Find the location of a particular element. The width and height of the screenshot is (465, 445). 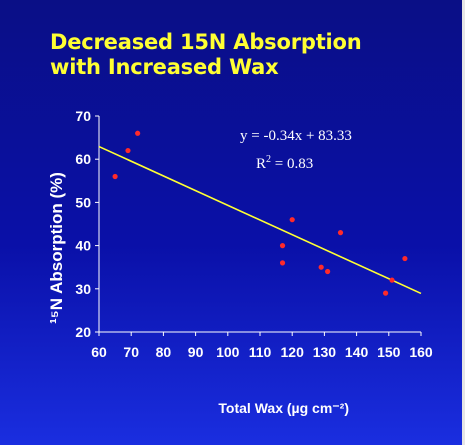

y-tick-label: 30 is located at coordinates (83, 289).